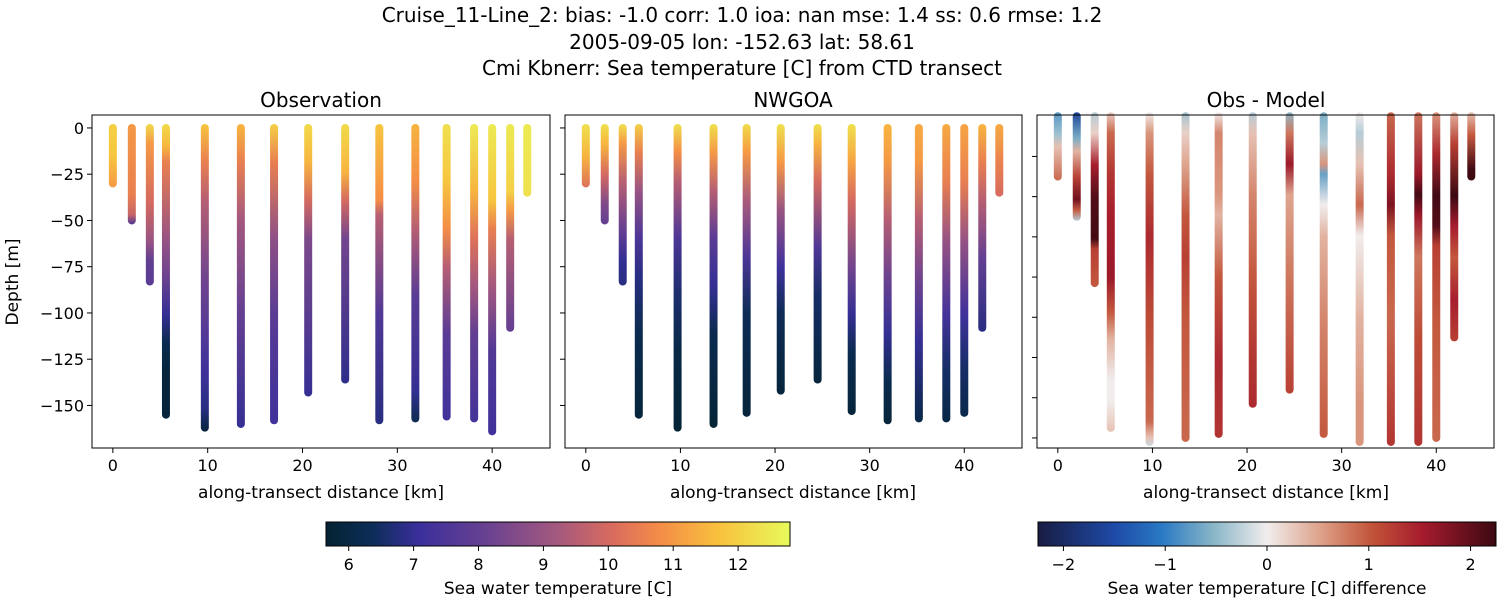 The width and height of the screenshot is (1500, 604). I want to click on y-tick-label: −100, so click(62, 313).